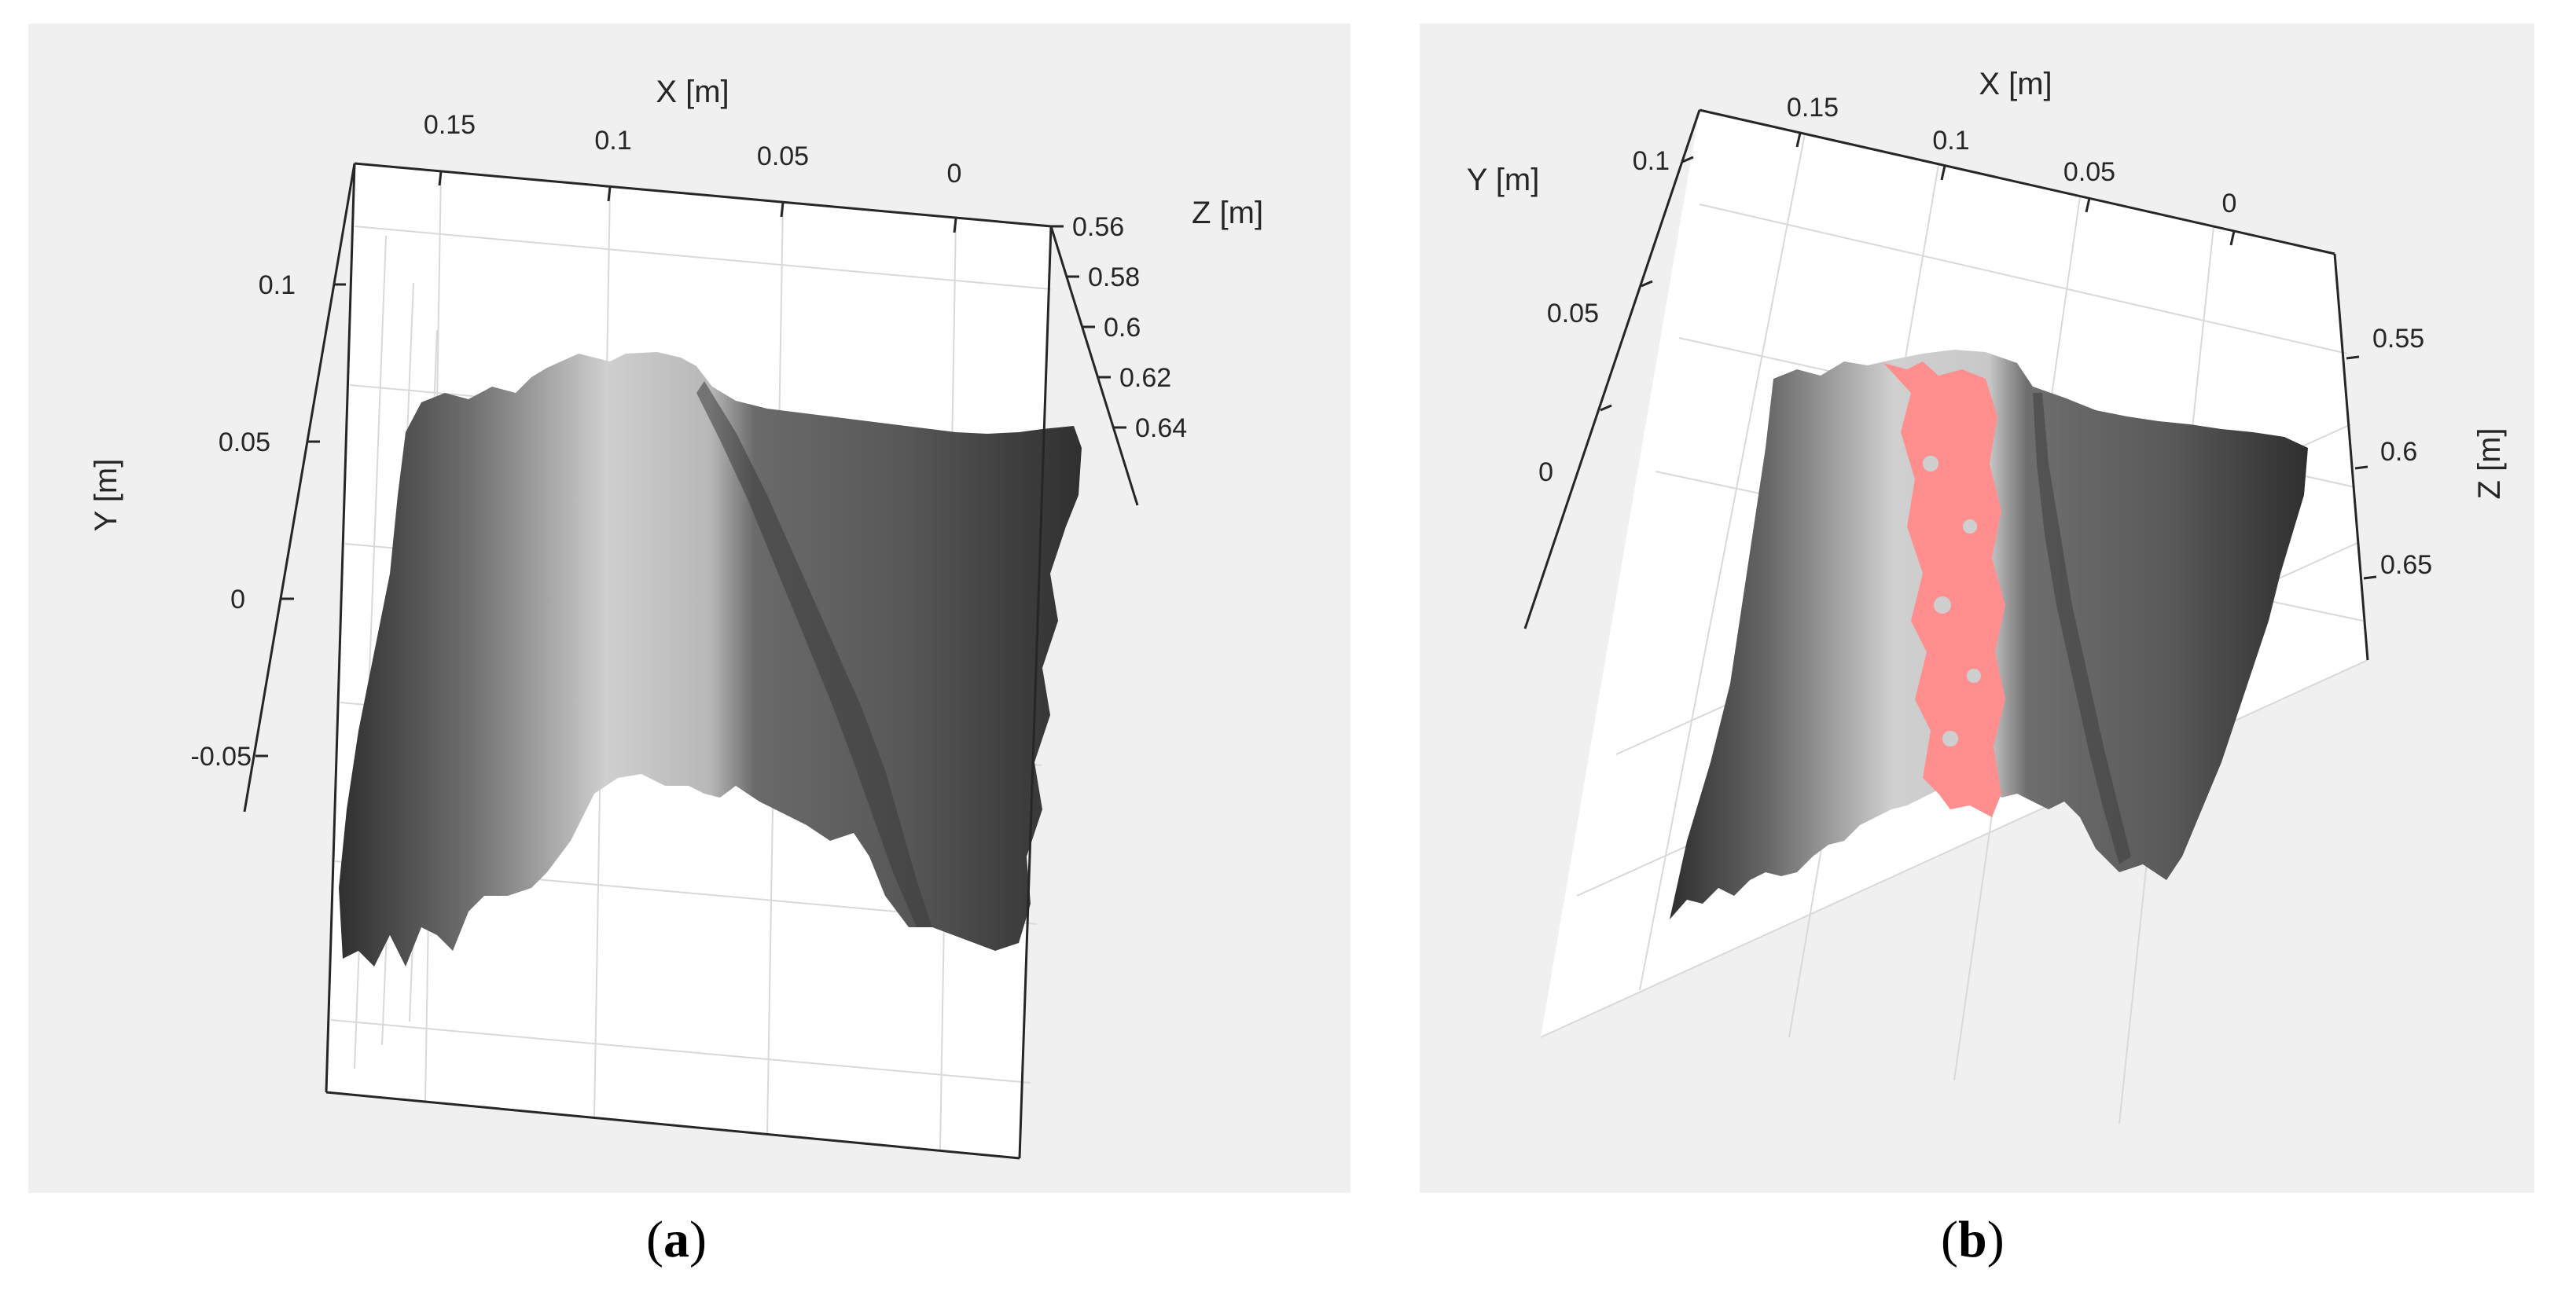 The height and width of the screenshot is (1295, 2576). What do you see at coordinates (1145, 378) in the screenshot?
I see `z-tick-a-3: 0.62` at bounding box center [1145, 378].